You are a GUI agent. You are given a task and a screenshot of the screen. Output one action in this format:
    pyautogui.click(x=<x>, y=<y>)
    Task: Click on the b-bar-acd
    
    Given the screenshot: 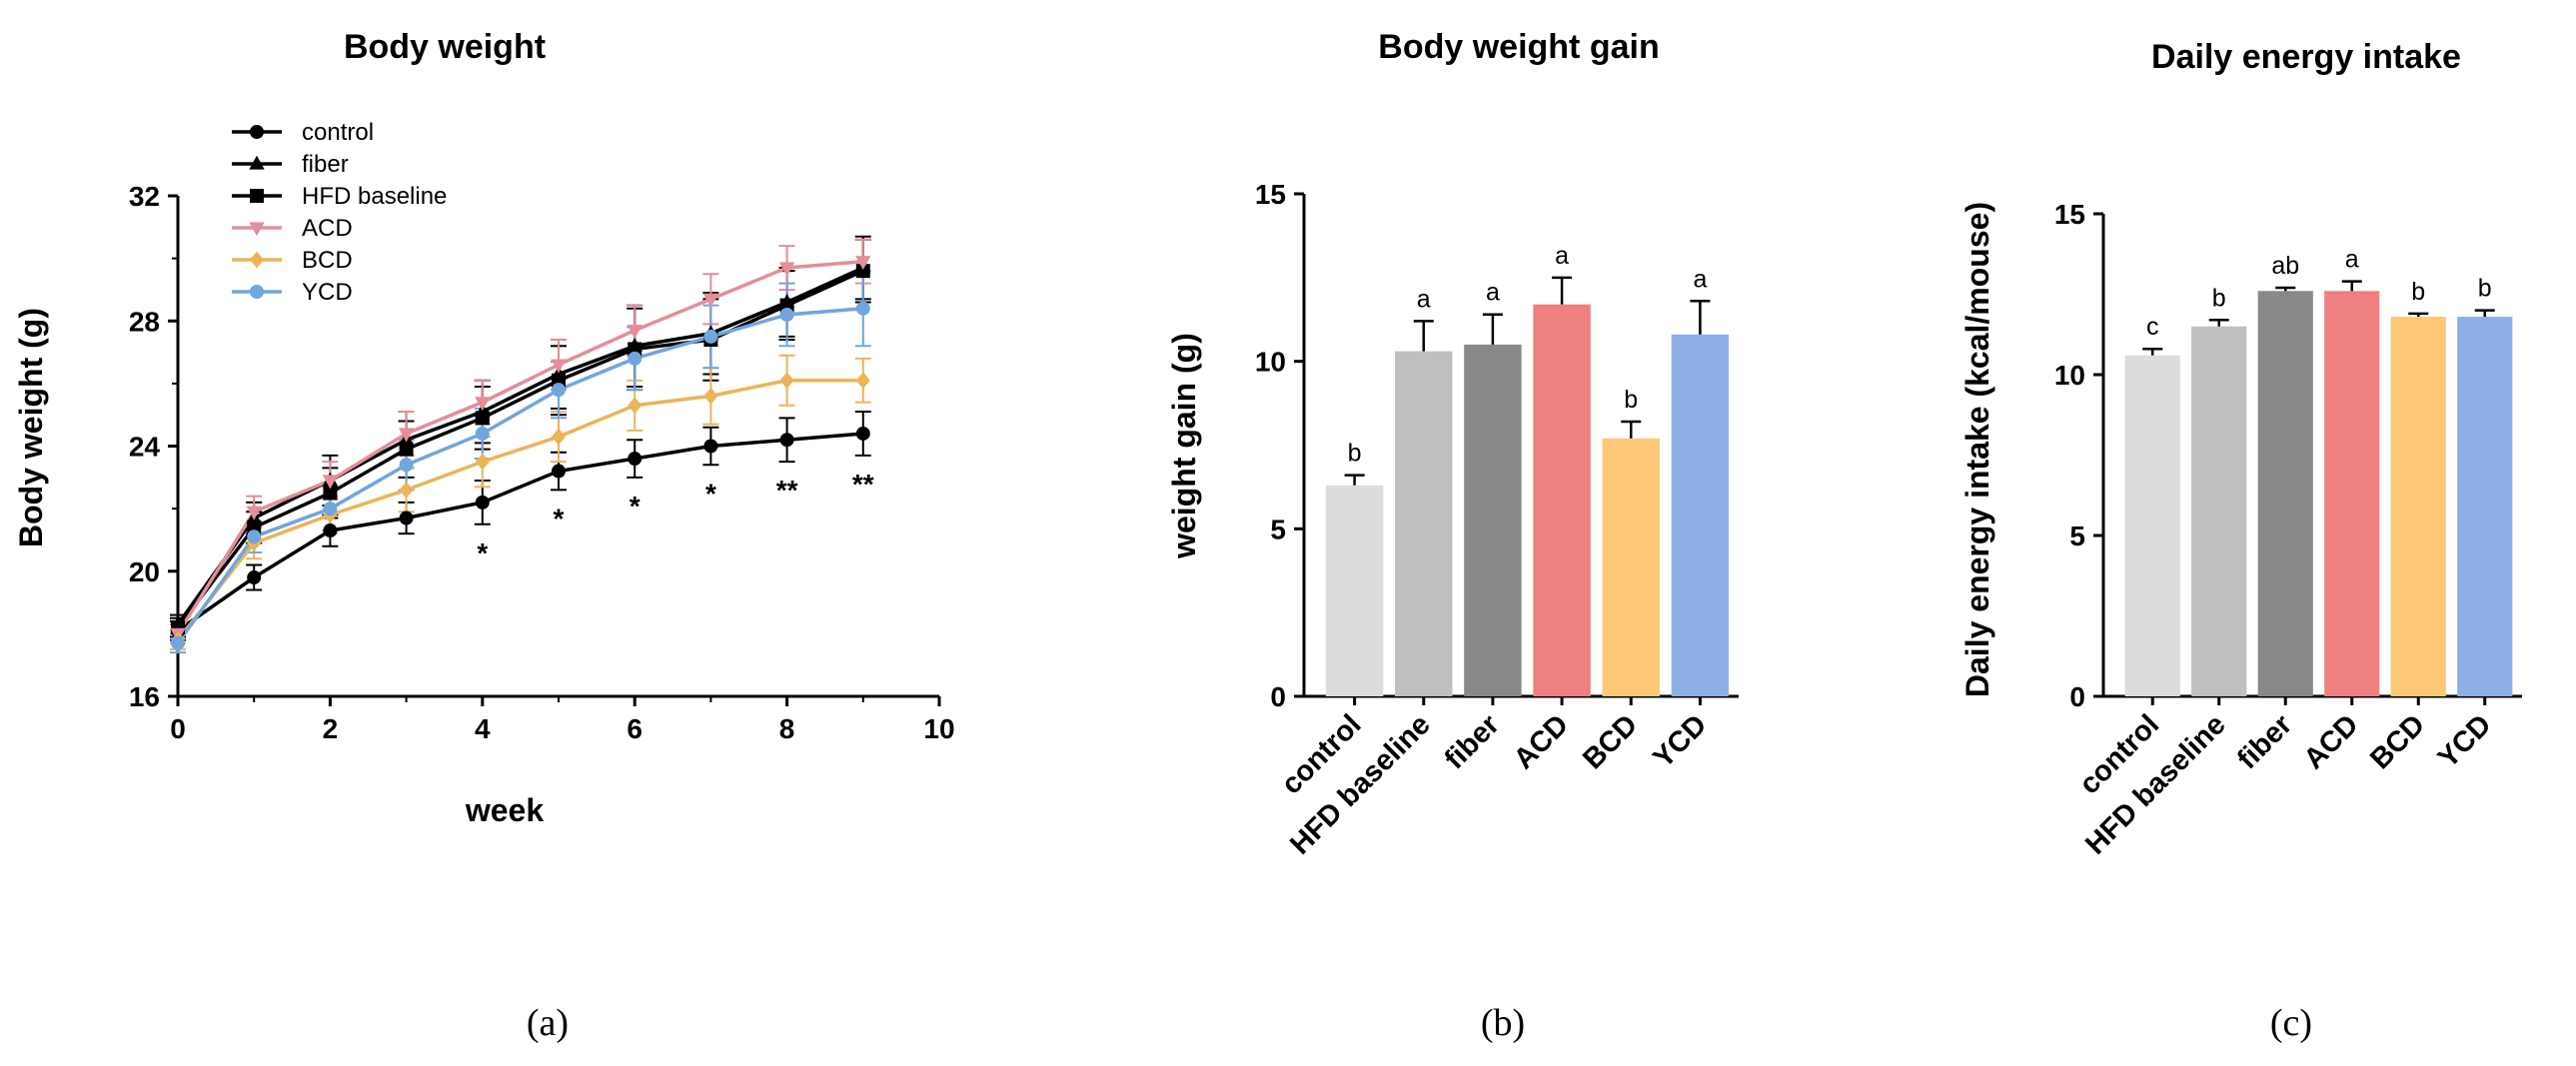 What is the action you would take?
    pyautogui.click(x=1562, y=500)
    